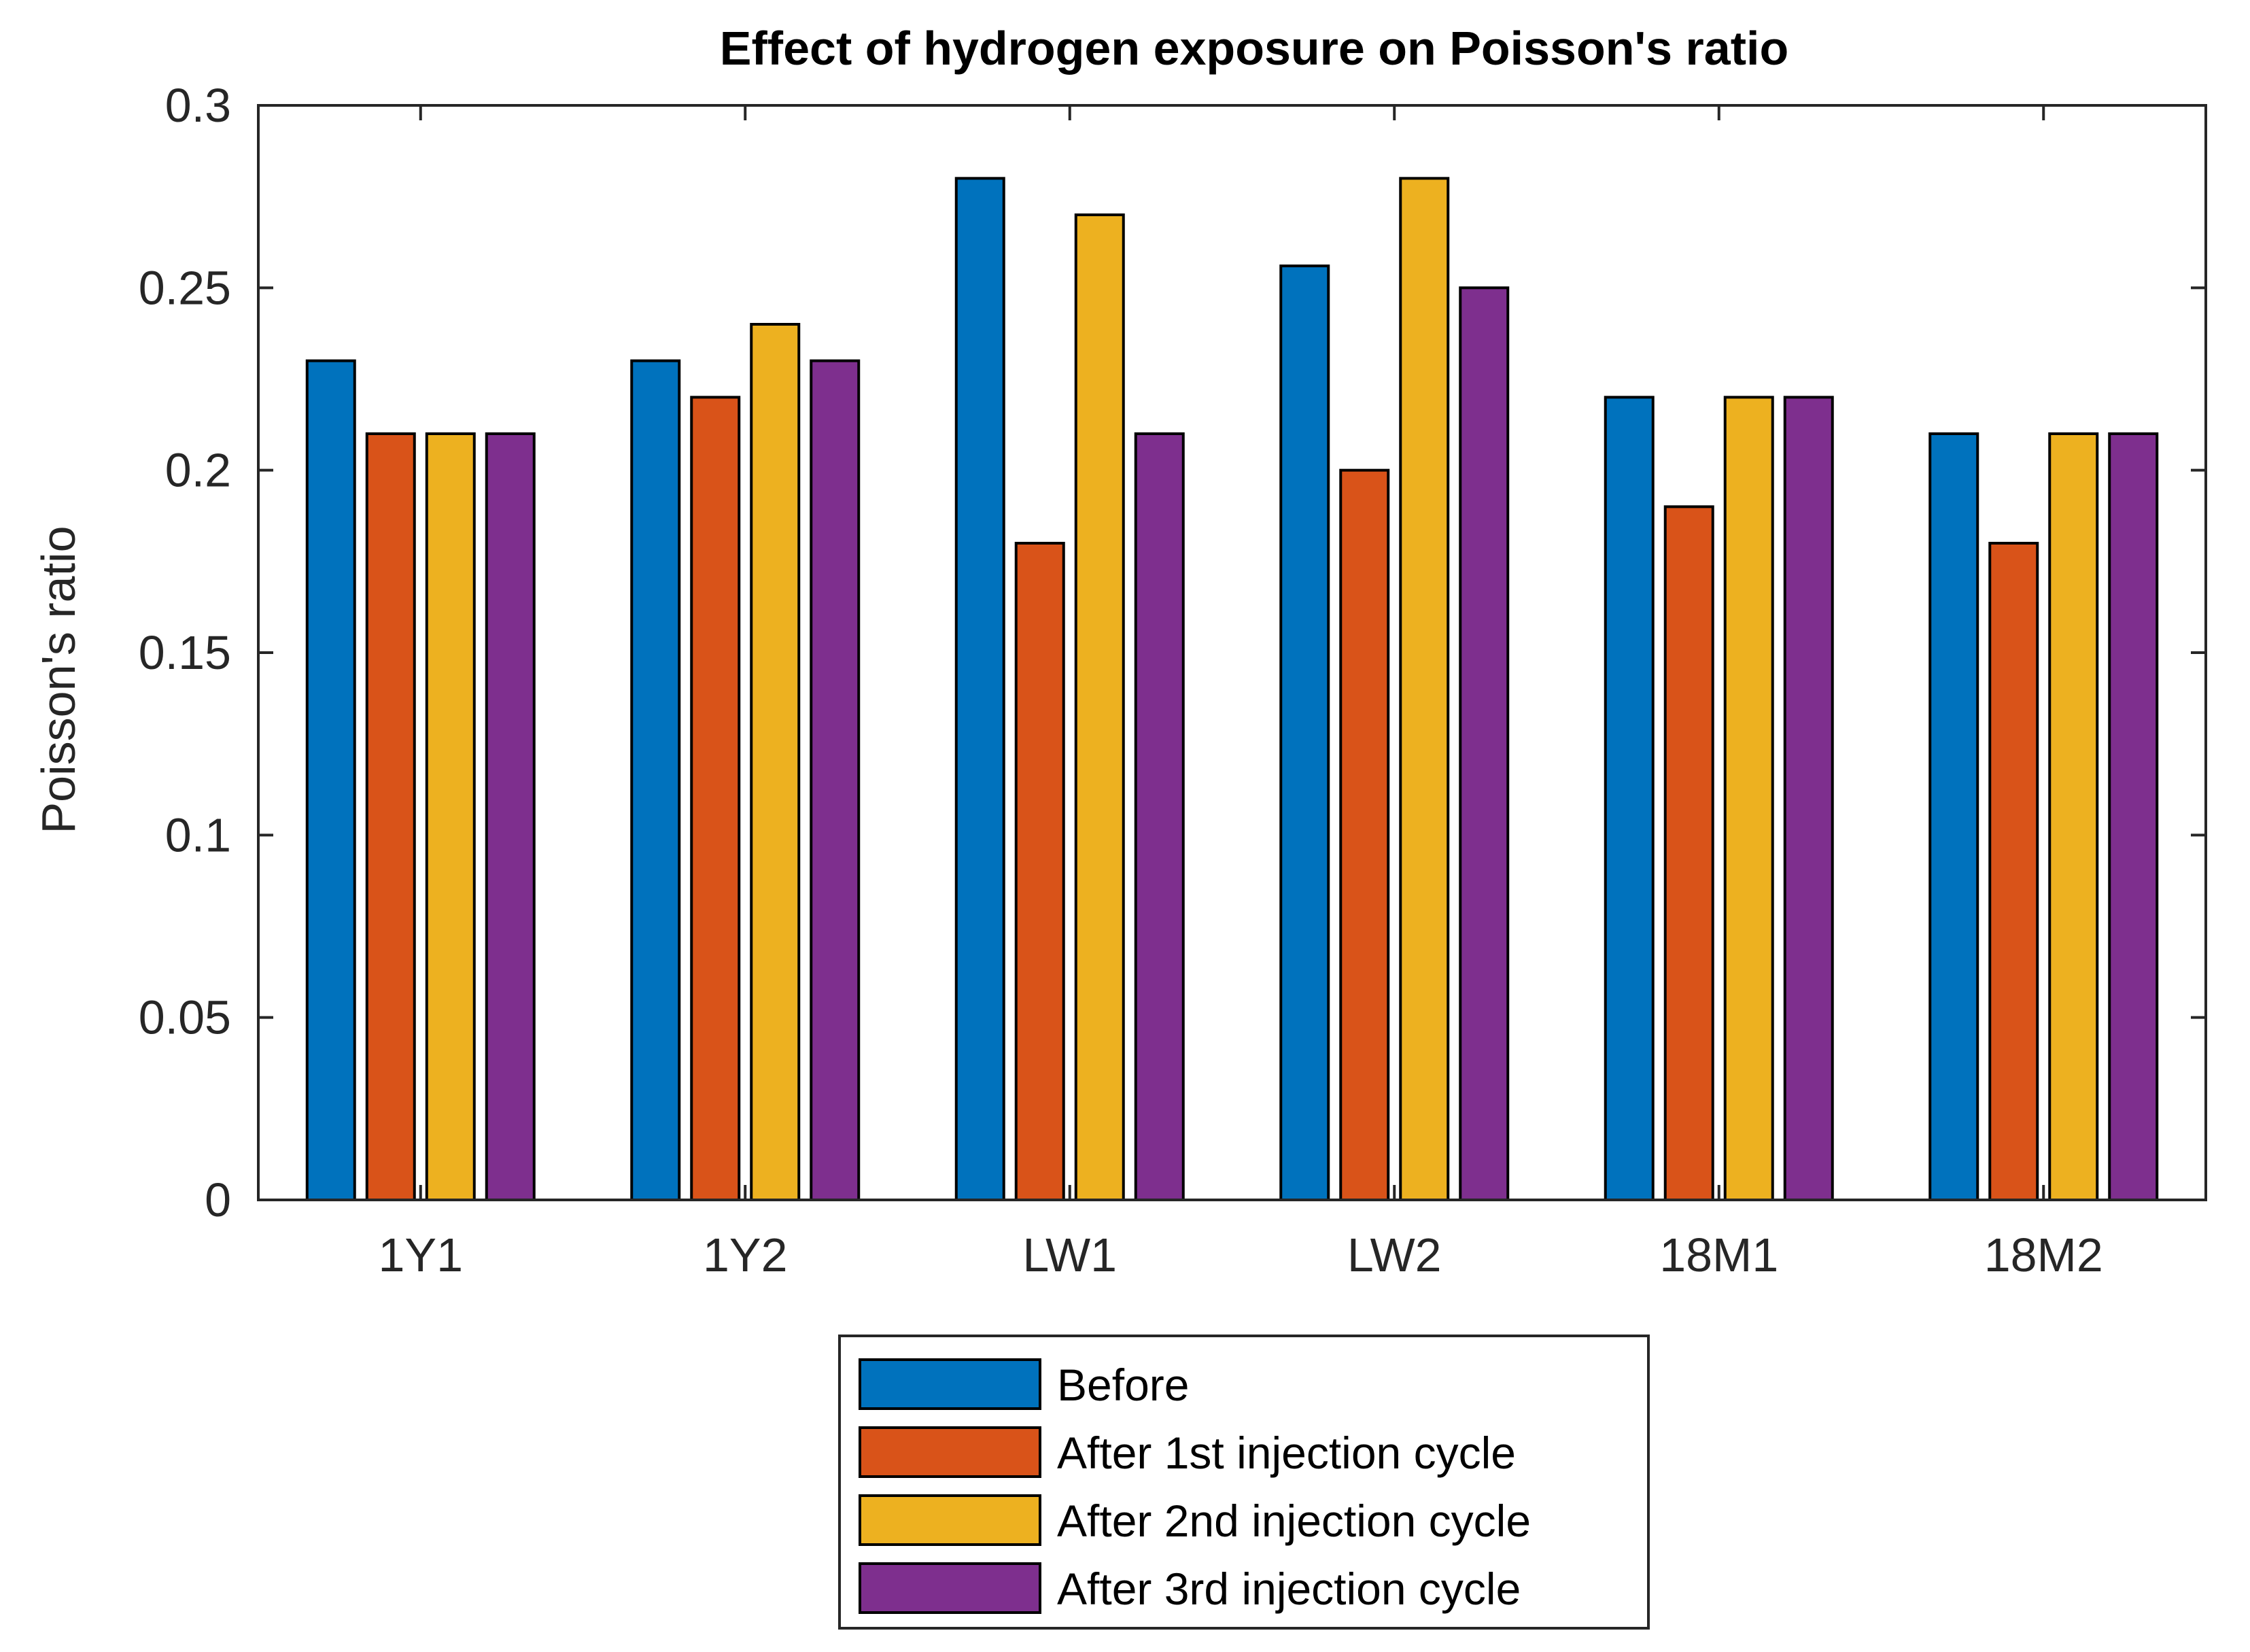 The image size is (2250, 1652). What do you see at coordinates (1123, 1385) in the screenshot?
I see `legend-label-series-1: Before` at bounding box center [1123, 1385].